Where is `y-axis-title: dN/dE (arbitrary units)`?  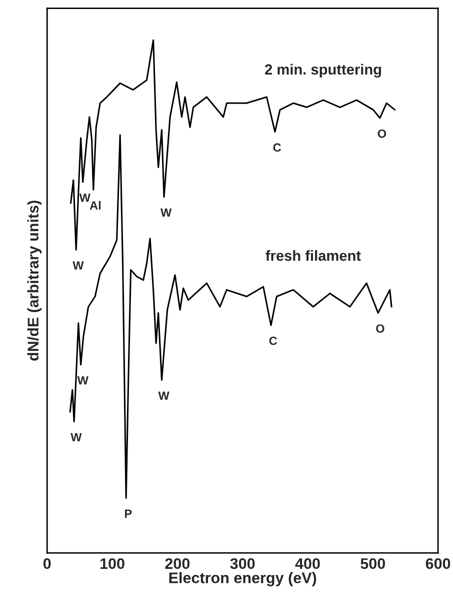
y-axis-title: dN/dE (arbitrary units) is located at coordinates (34, 280).